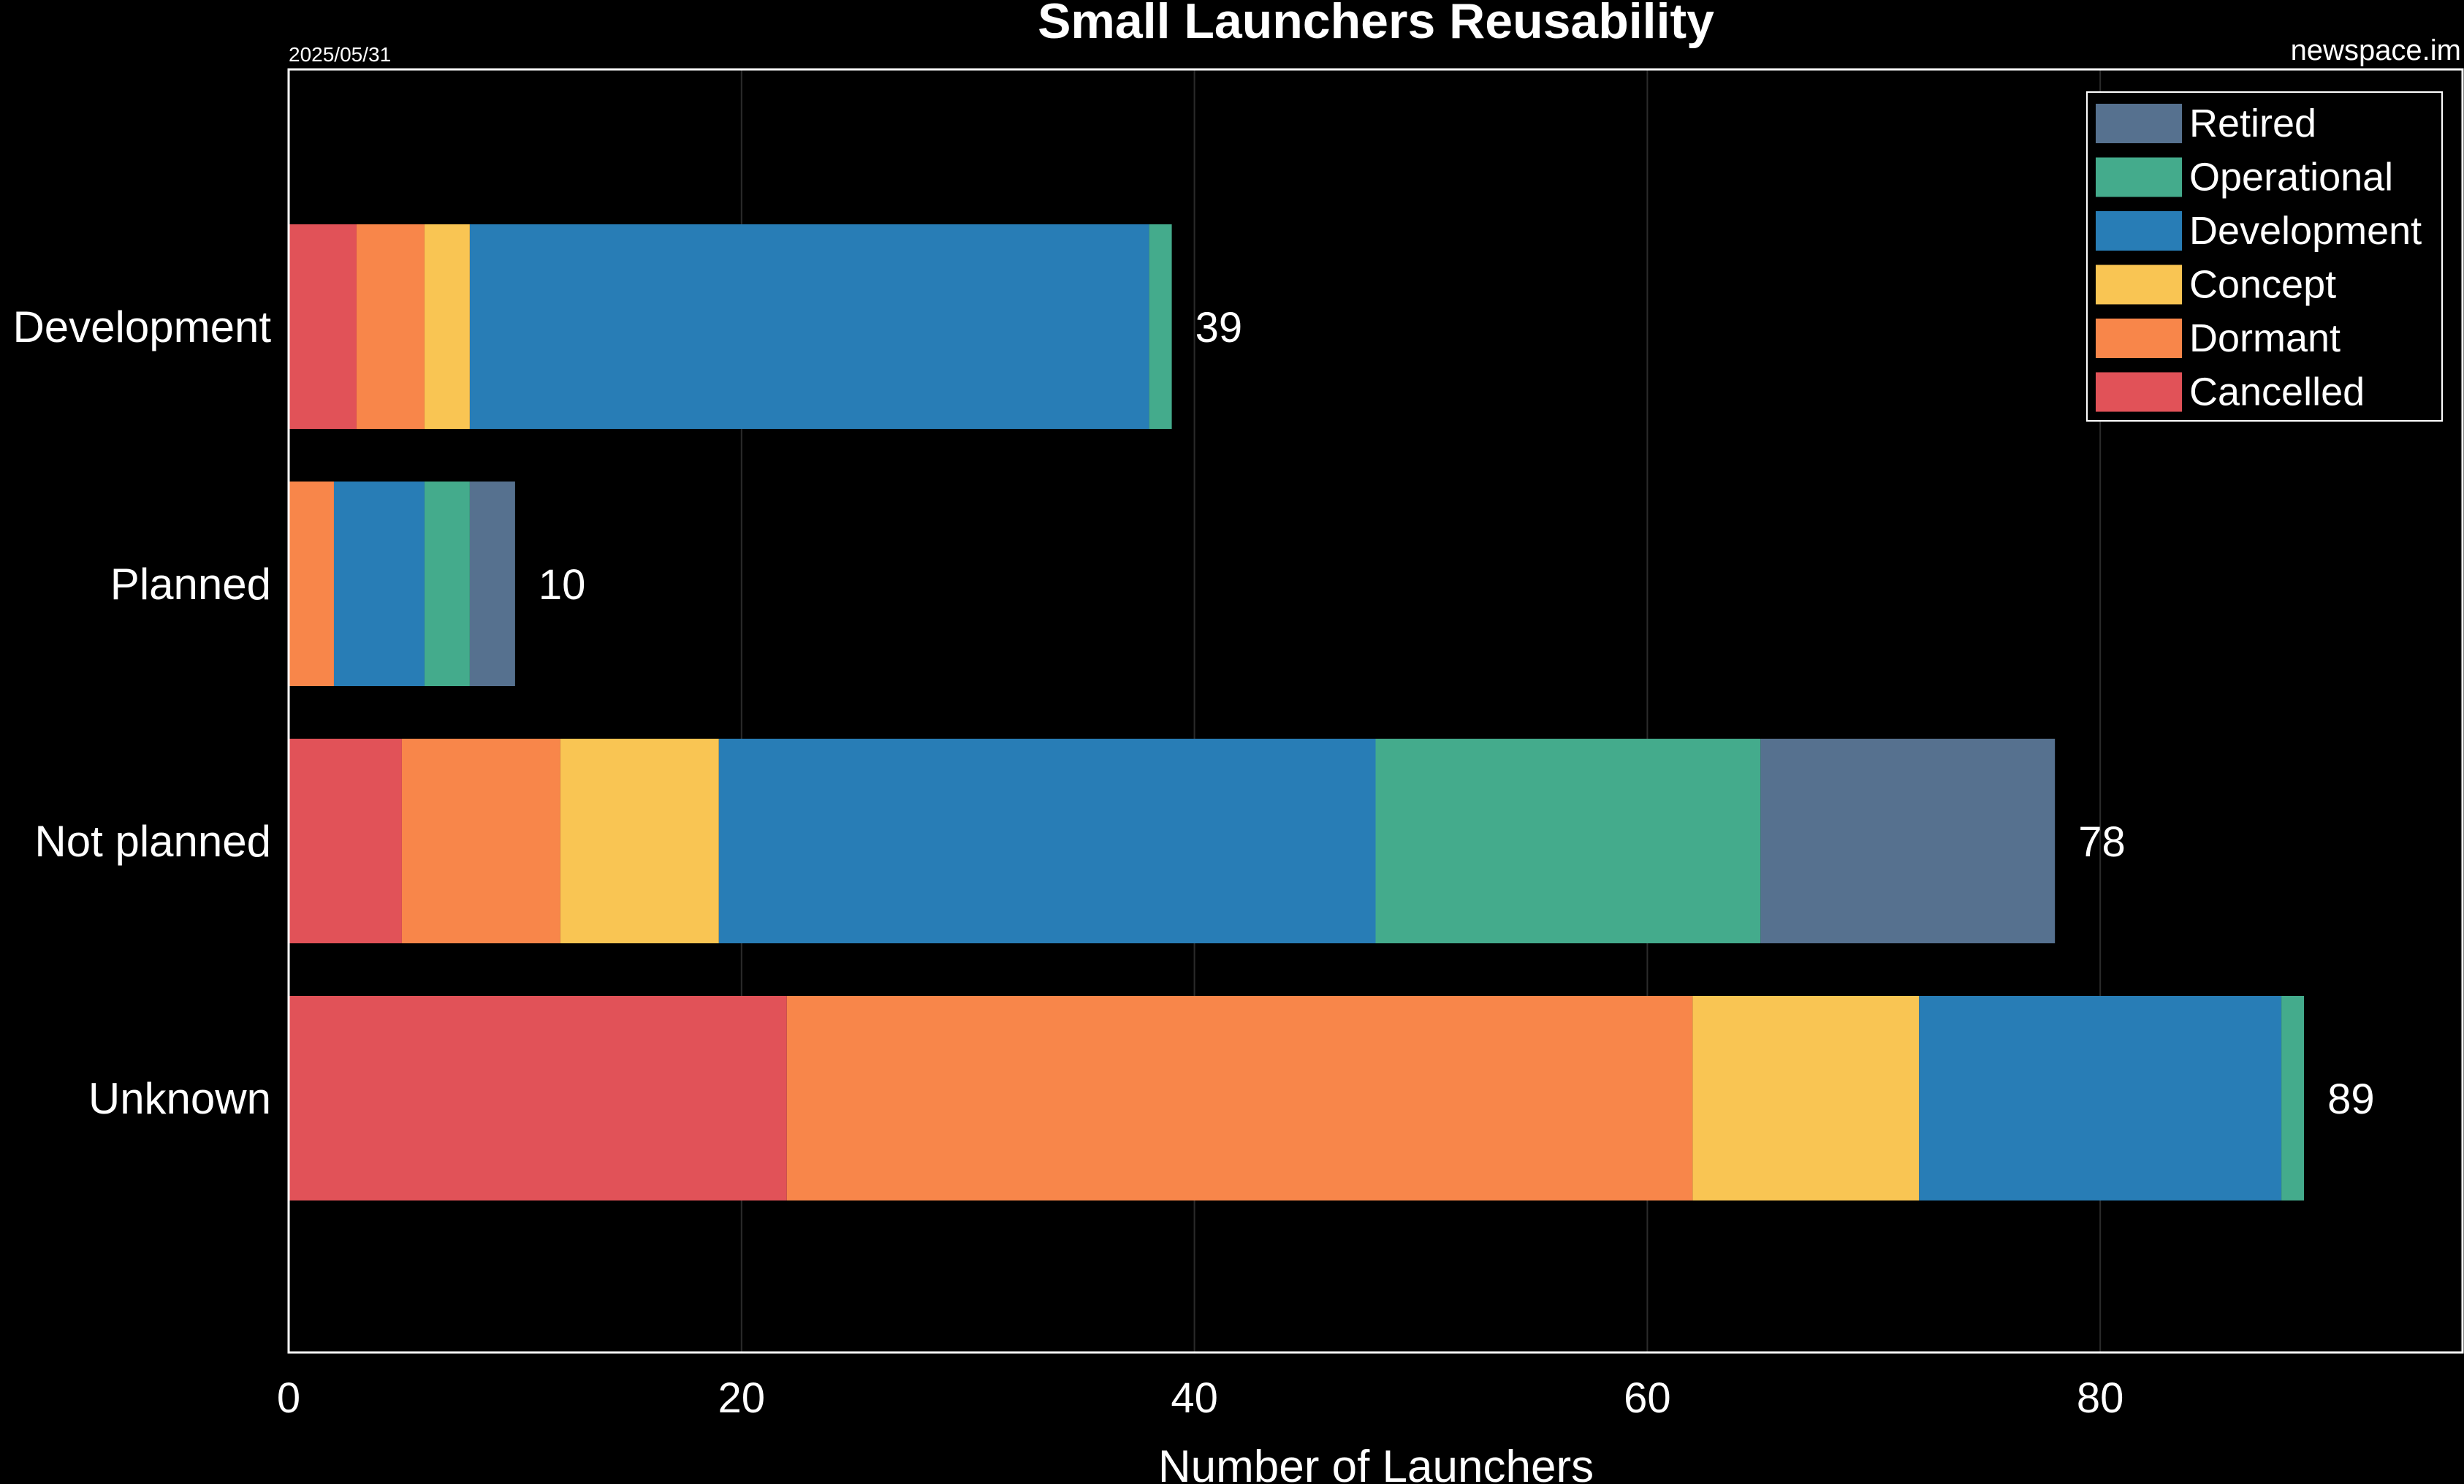 This screenshot has width=2464, height=1484. Describe the element at coordinates (2102, 842) in the screenshot. I see `bar-total-label: 78` at that location.